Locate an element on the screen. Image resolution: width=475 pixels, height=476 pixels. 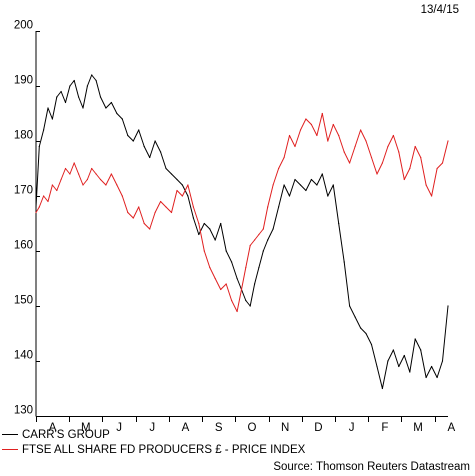
x-tick-label: O is located at coordinates (251, 428).